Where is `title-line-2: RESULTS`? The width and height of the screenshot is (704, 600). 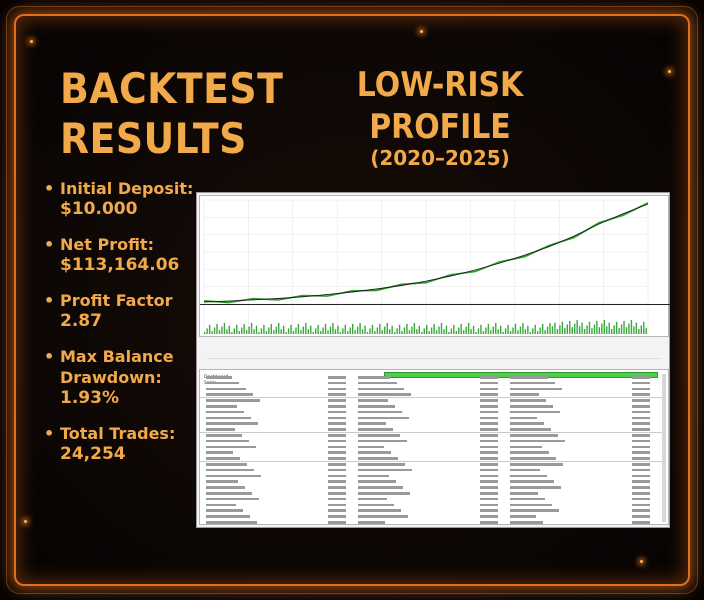
title-line-2: RESULTS is located at coordinates (153, 138).